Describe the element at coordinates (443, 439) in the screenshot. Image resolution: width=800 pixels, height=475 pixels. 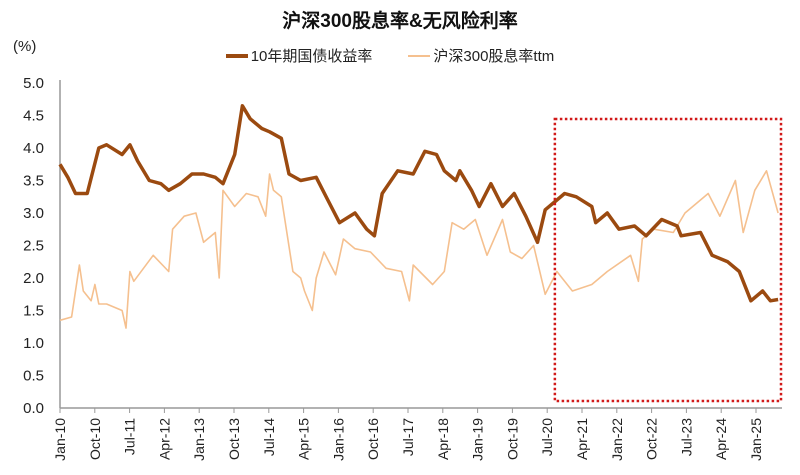
I see `x-tick-label: Apr-18` at that location.